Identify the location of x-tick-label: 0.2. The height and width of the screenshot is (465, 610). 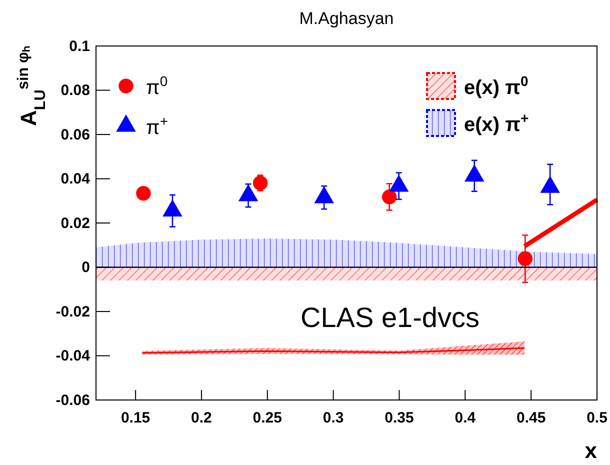
(201, 418).